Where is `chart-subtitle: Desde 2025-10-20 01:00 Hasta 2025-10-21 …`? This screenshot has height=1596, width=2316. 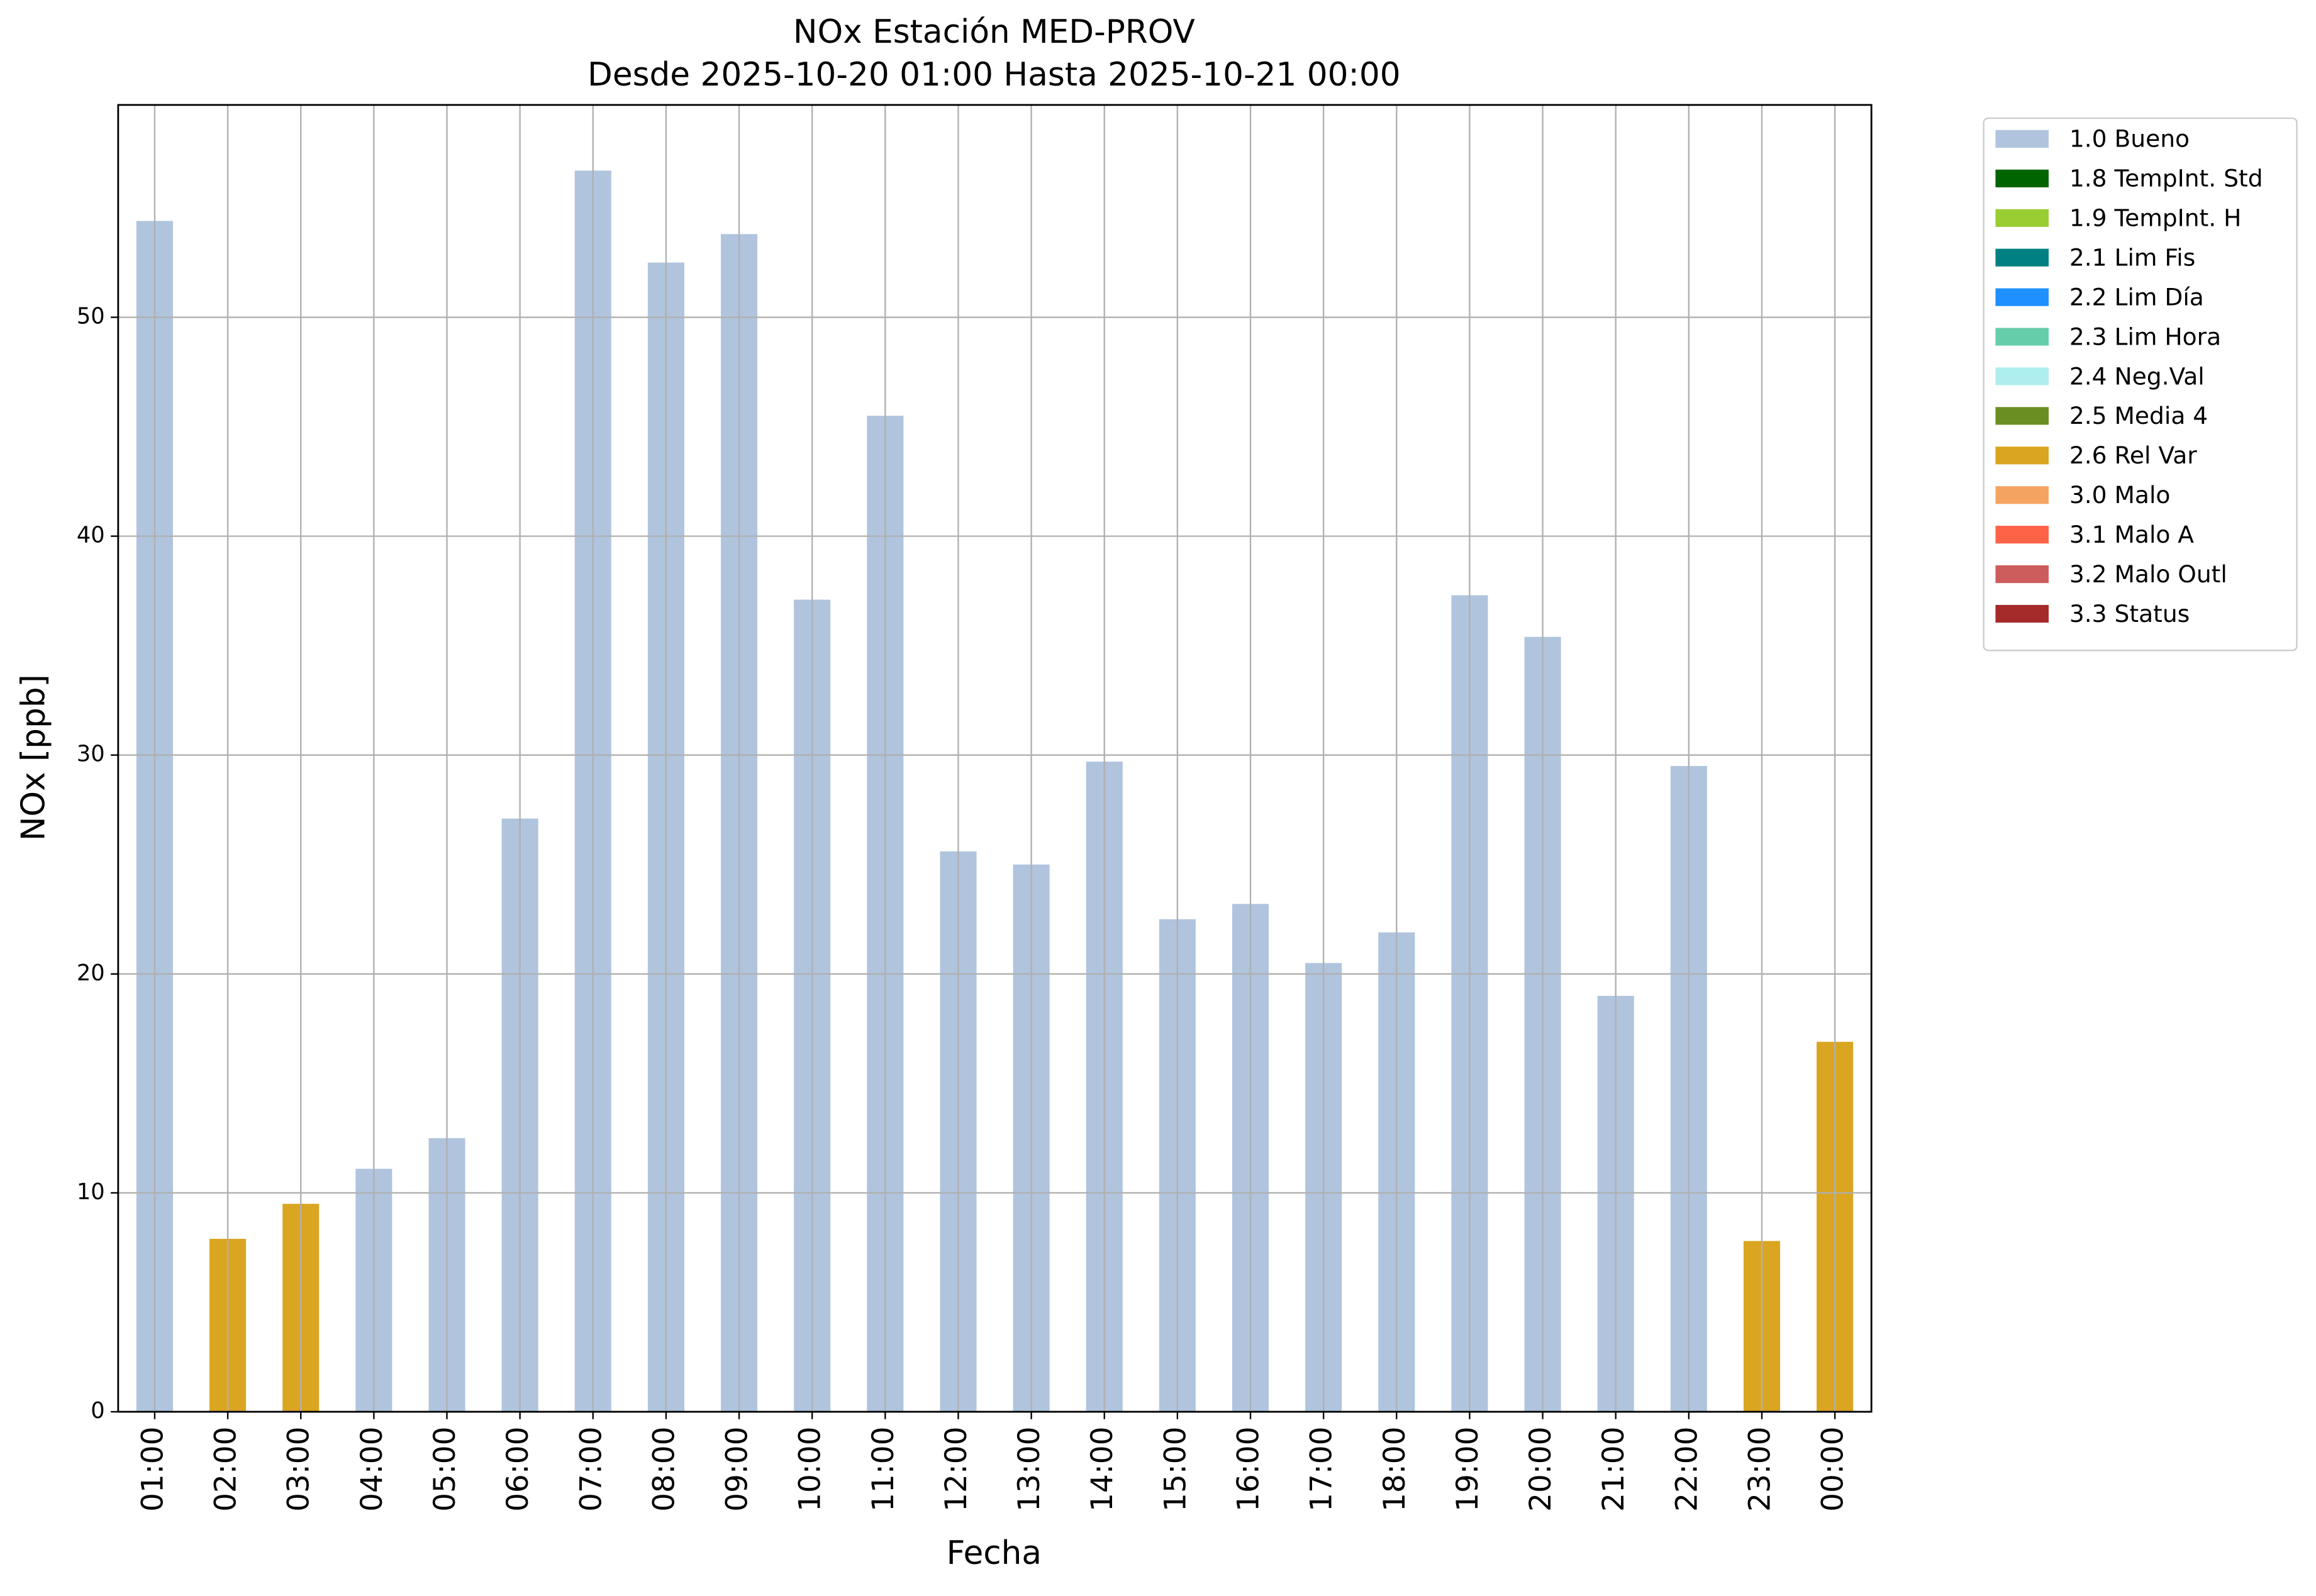
chart-subtitle: Desde 2025-10-20 01:00 Hasta 2025-10-21 … is located at coordinates (994, 75).